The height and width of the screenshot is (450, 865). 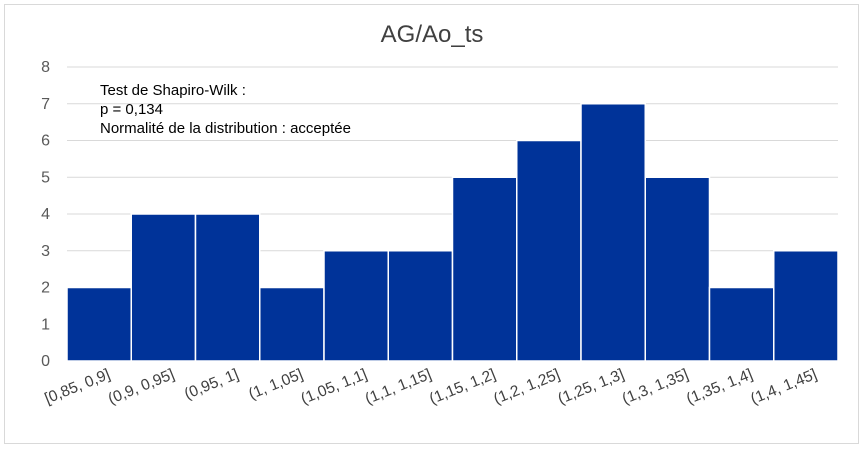 I want to click on x-tick-label: [0,85, 0,9], so click(x=77, y=387).